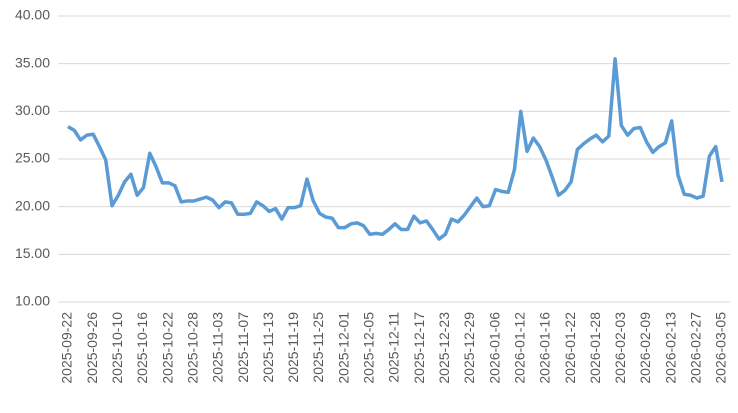 The image size is (738, 413). What do you see at coordinates (343, 348) in the screenshot?
I see `x-tick-label: 2025-12-01` at bounding box center [343, 348].